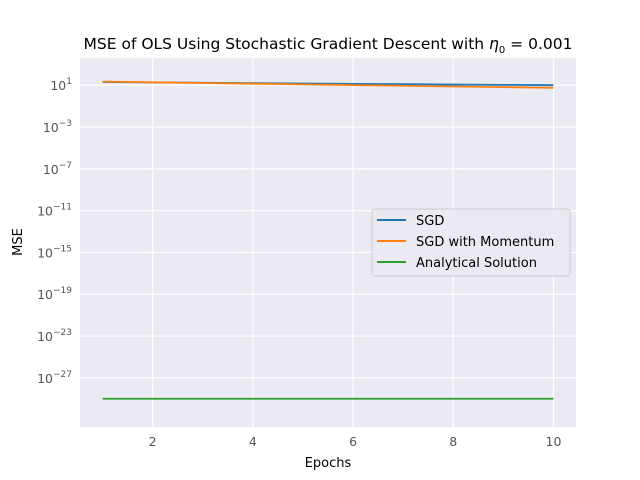 This screenshot has width=640, height=480. I want to click on x-tick-label: 10, so click(554, 441).